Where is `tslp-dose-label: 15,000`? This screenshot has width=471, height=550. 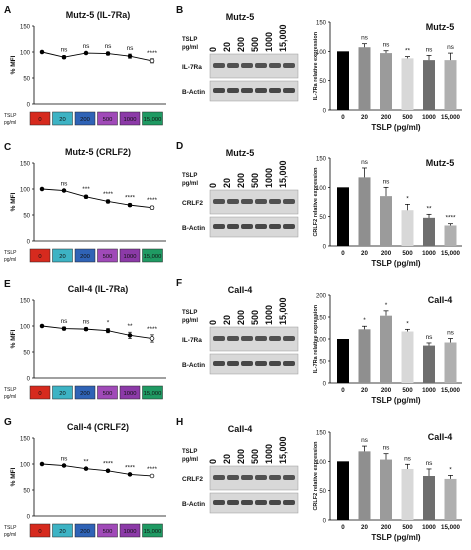 tslp-dose-label: 15,000 is located at coordinates (153, 394).